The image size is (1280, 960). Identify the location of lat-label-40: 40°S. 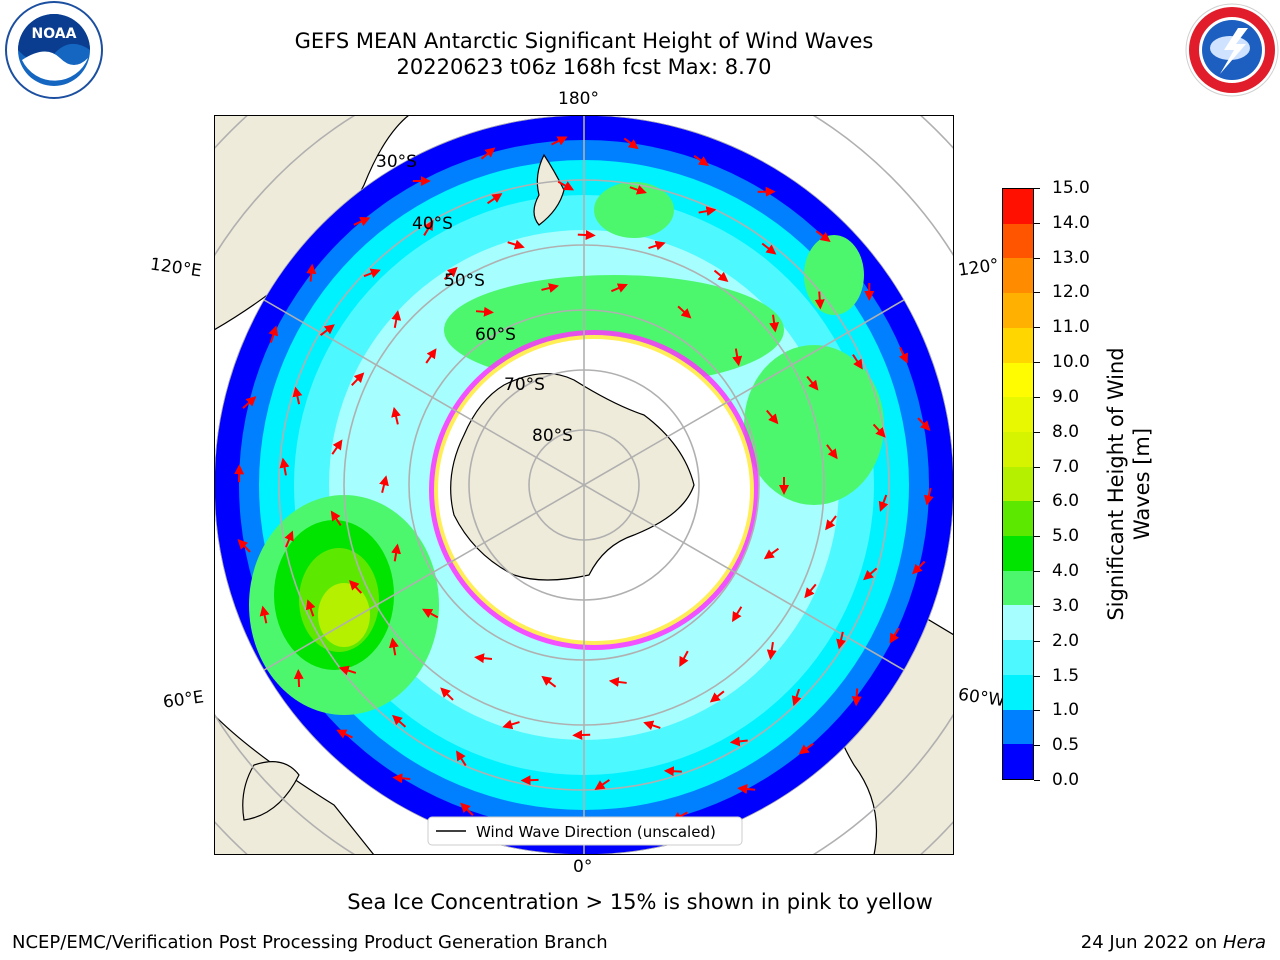
(432, 224).